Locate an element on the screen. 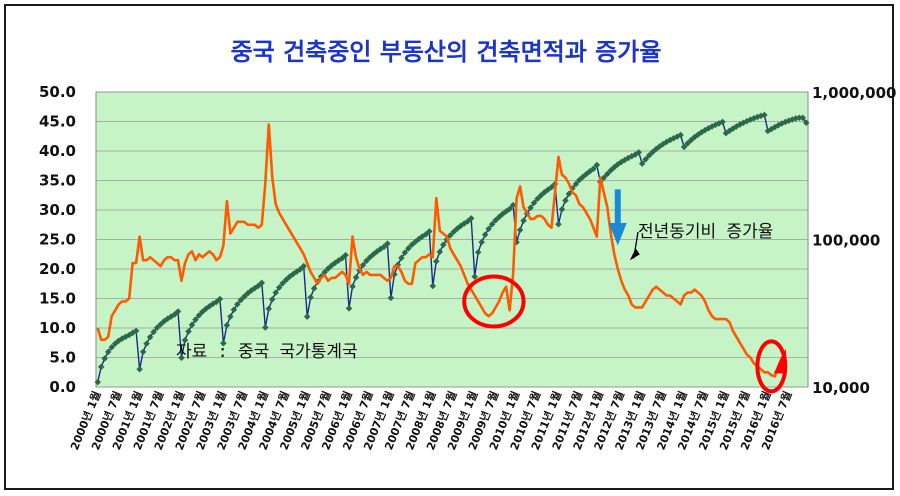 Image resolution: width=900 pixels, height=496 pixels. left-tick-label: 30.0 is located at coordinates (57, 210).